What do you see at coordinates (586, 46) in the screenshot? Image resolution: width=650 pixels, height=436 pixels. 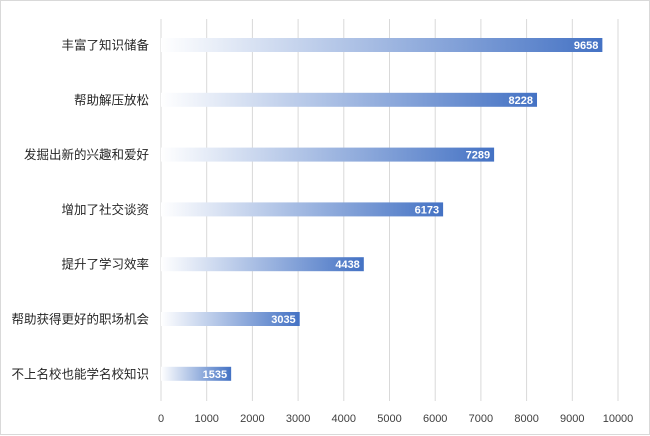 I see `data-label: 9658` at bounding box center [586, 46].